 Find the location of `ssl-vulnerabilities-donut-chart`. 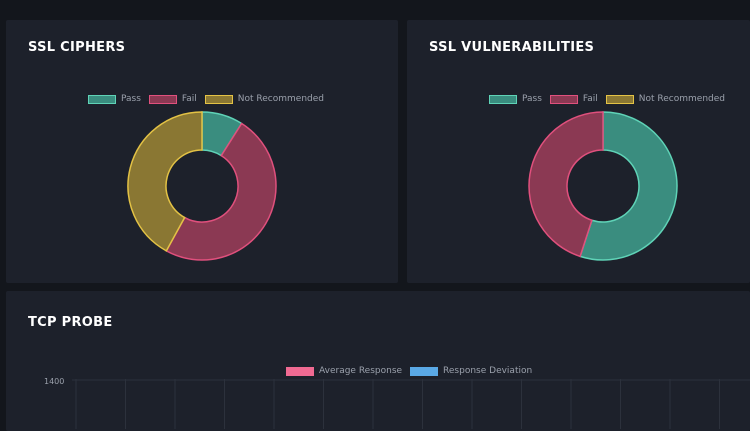

ssl-vulnerabilities-donut-chart is located at coordinates (603, 186).